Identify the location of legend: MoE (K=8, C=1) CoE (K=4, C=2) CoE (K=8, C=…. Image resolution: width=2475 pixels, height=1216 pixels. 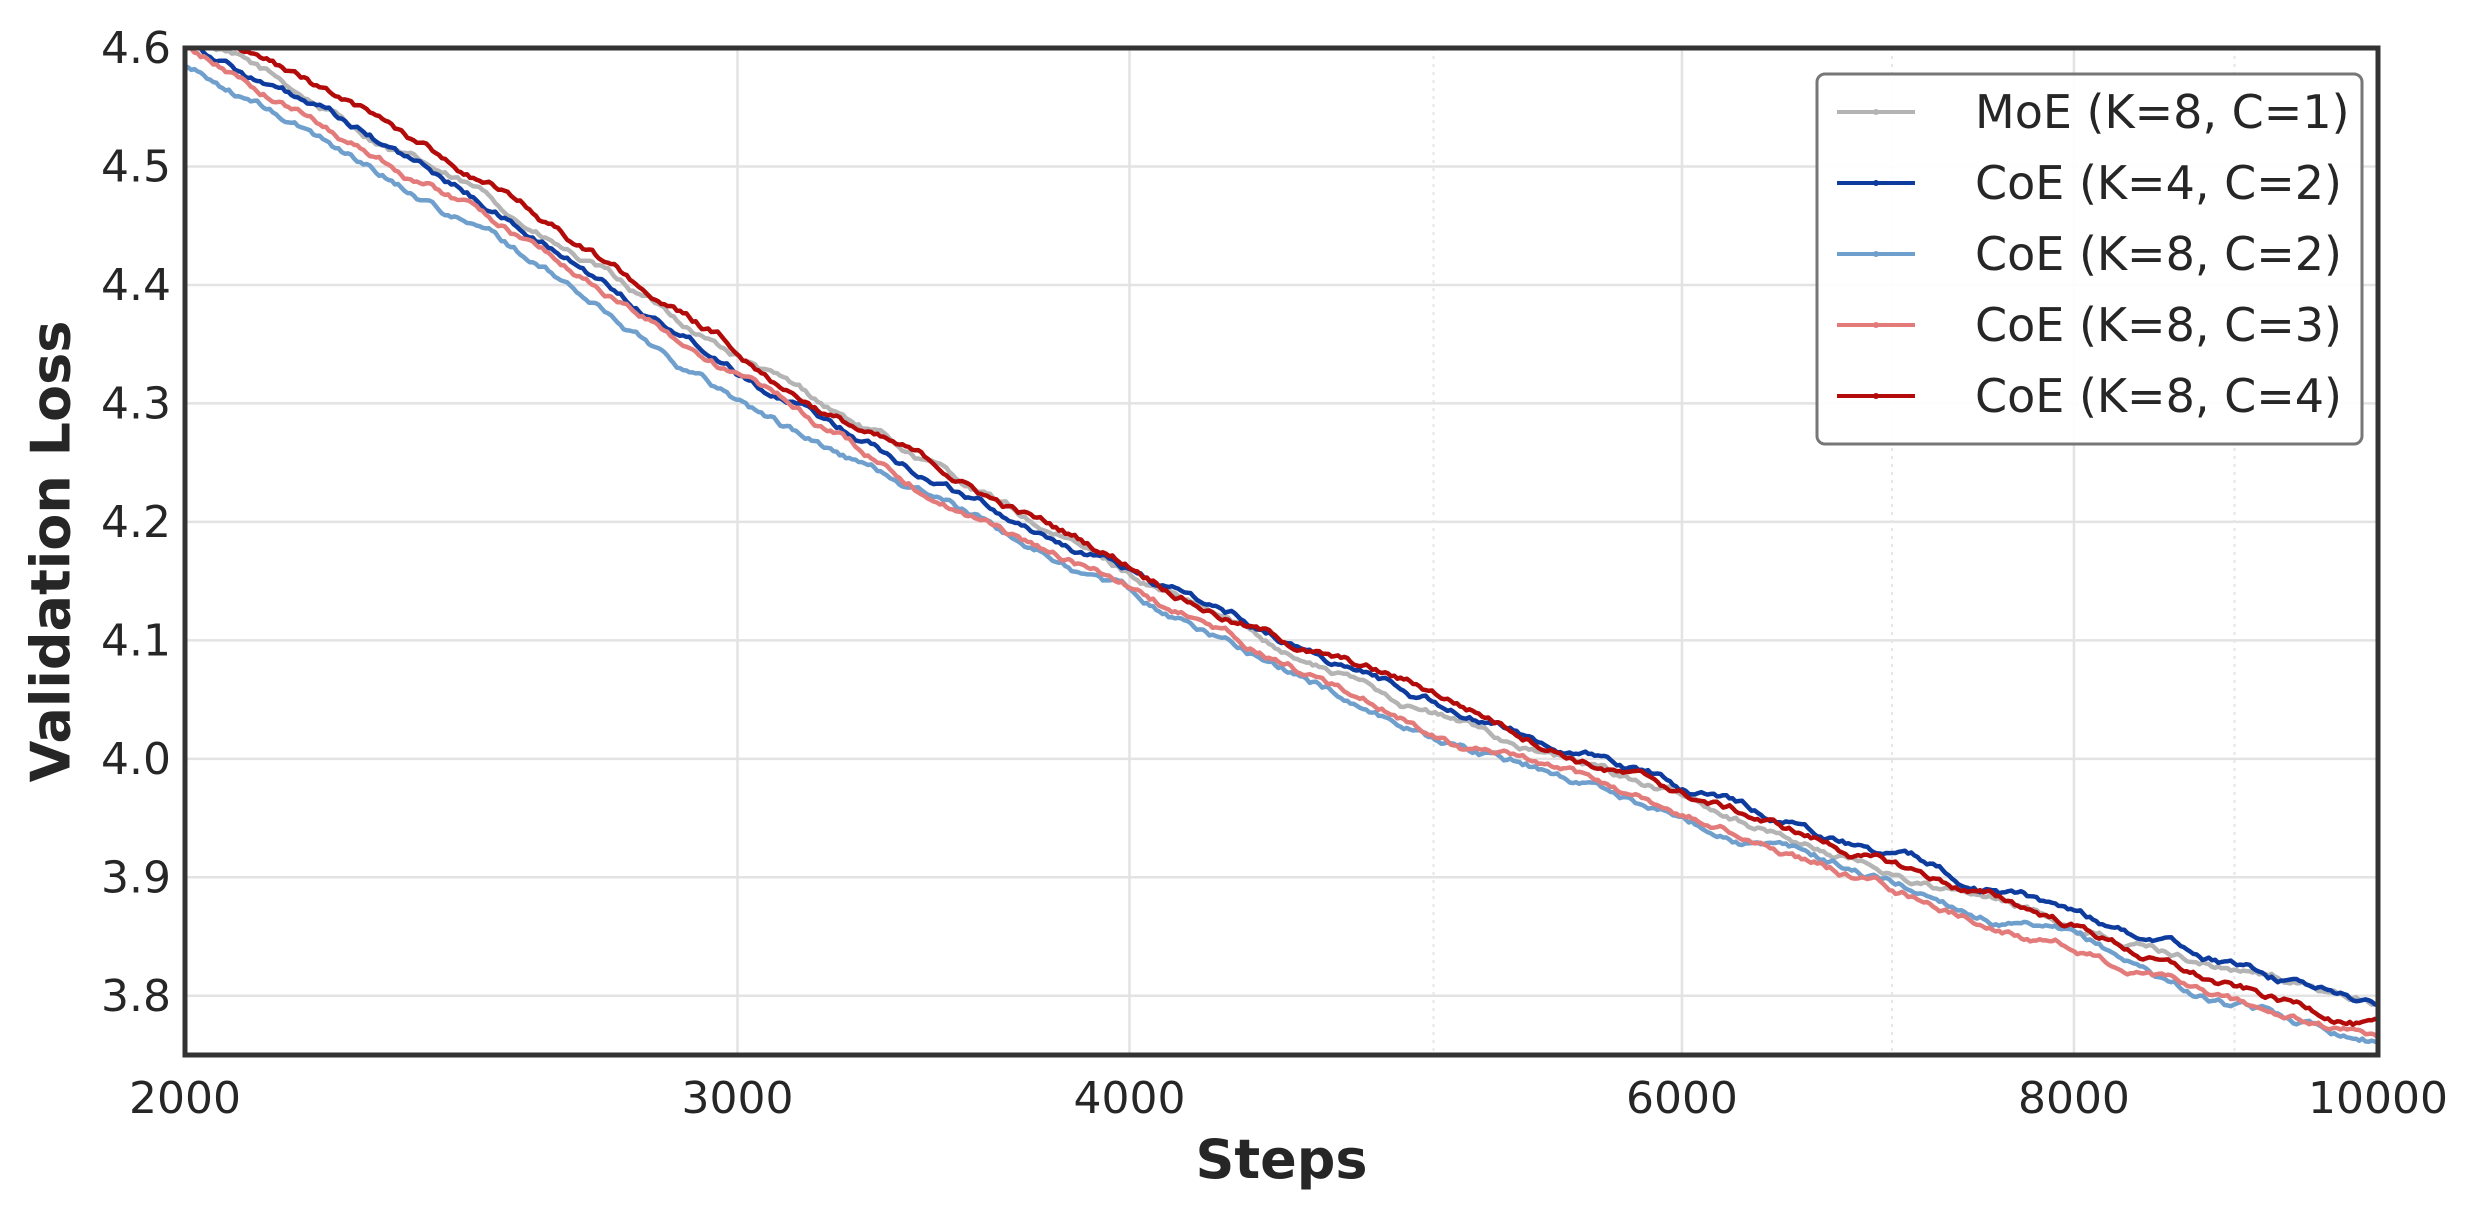
(2089, 259).